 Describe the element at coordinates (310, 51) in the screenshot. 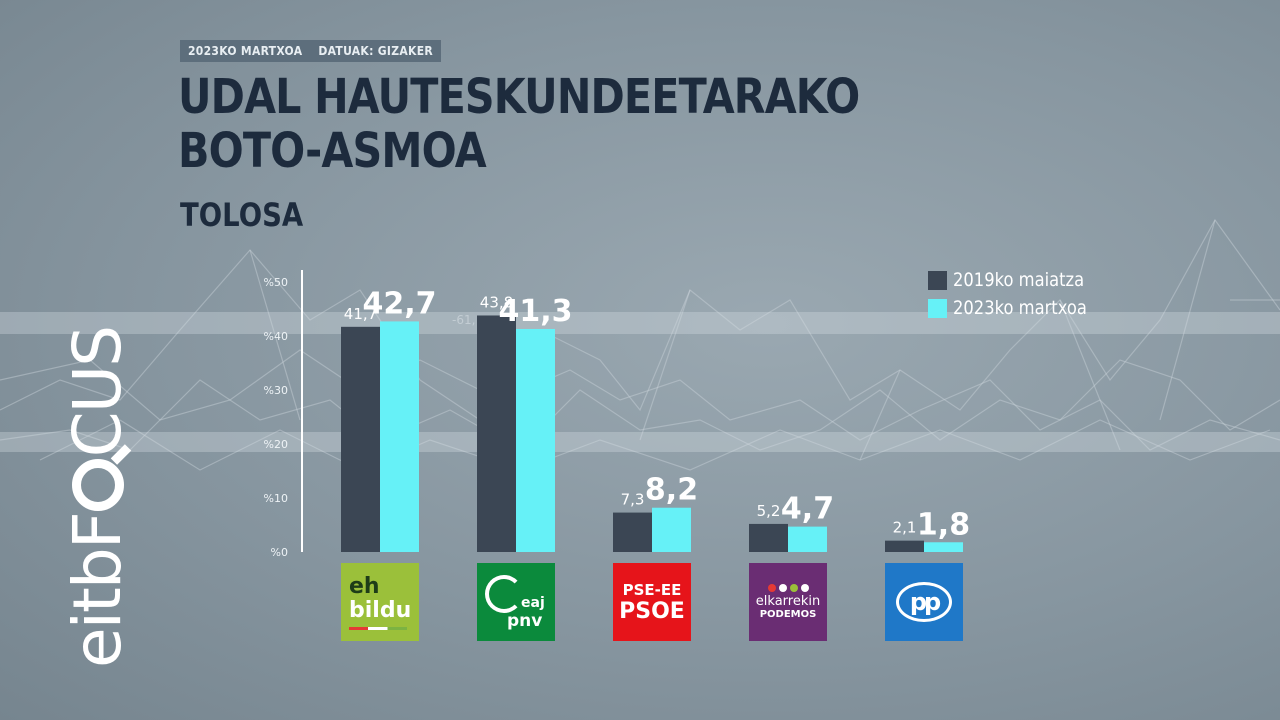

I see `date-source-tag: 2023KO MARTXOA DATUAK: GIZAKER` at that location.